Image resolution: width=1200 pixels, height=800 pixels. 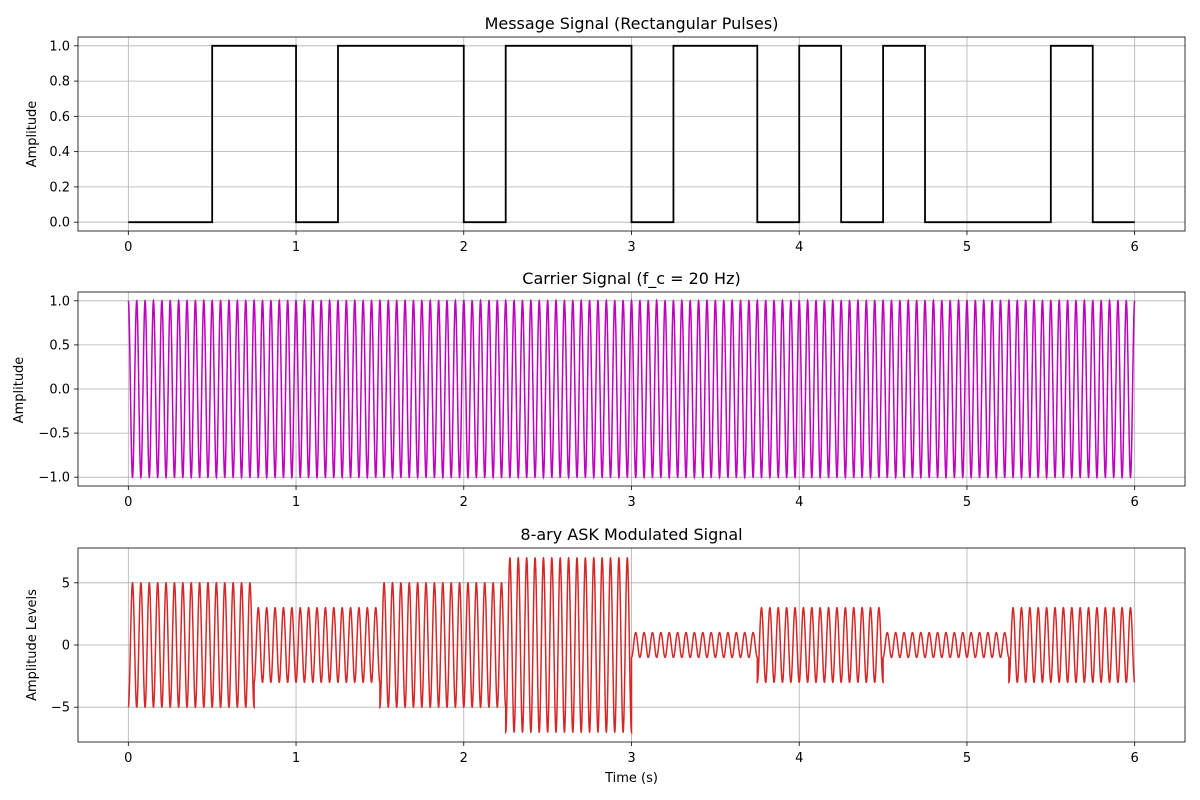 I want to click on chart-title: 8-ary ASK Modulated Signal, so click(x=631, y=534).